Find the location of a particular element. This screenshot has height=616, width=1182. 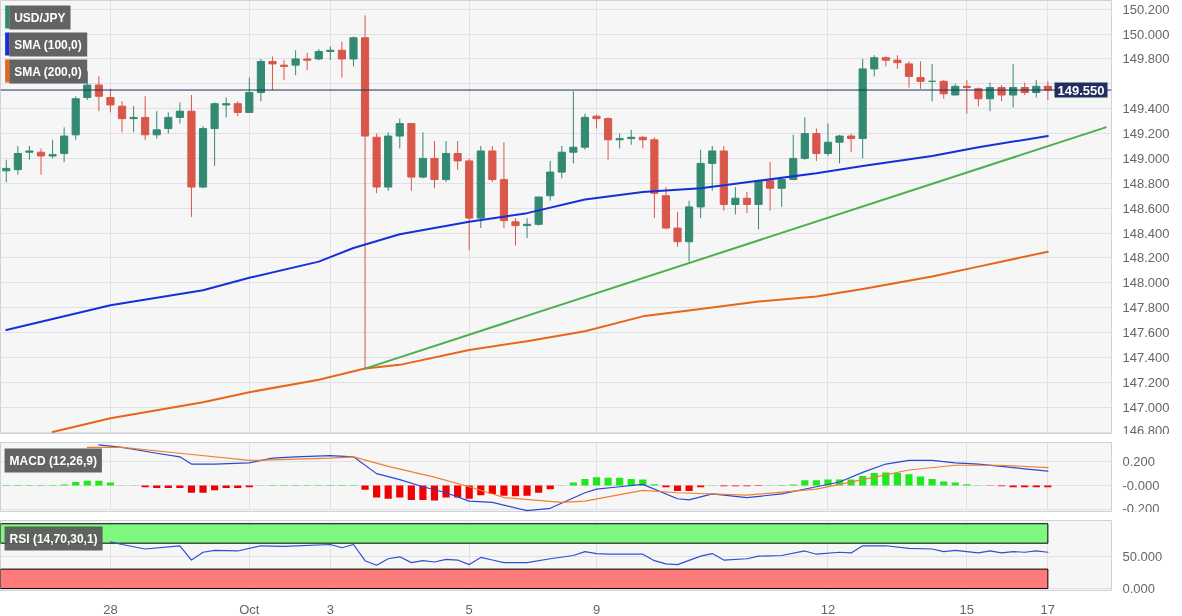

y-tick-label: 147.600 is located at coordinates (1146, 333).